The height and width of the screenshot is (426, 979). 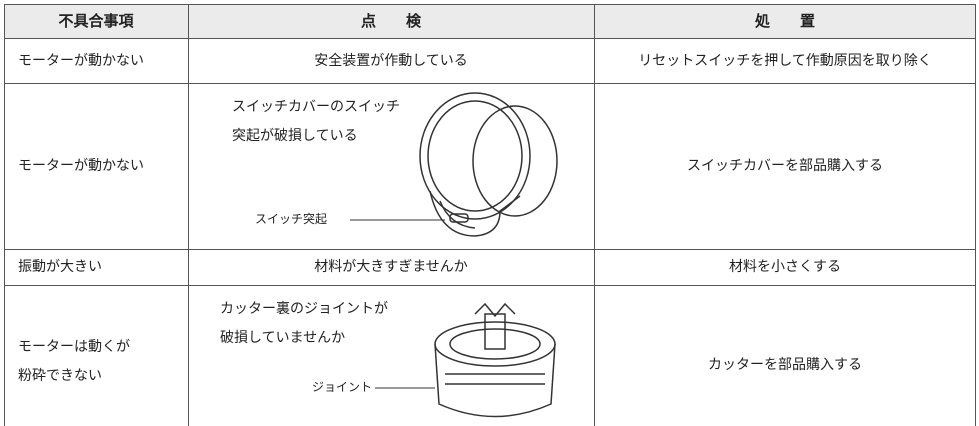 I want to click on header-bg, so click(x=490, y=21).